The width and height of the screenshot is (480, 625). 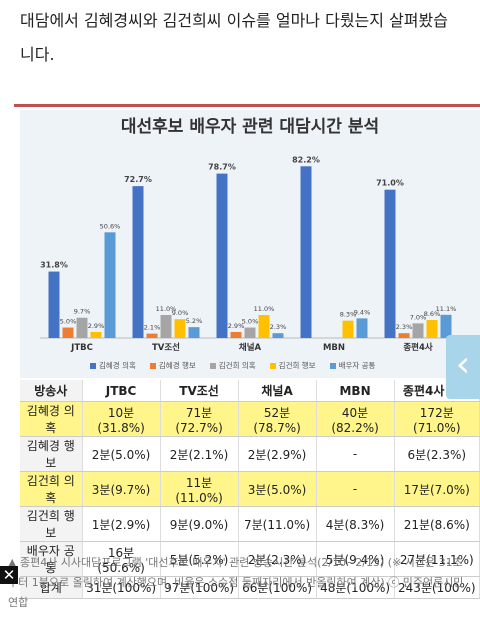 What do you see at coordinates (234, 37) in the screenshot?
I see `article-paragraph: 대담에서 김혜경씨와 김건희씨 이슈를 얼마나 다뤘는지 살펴봤습니다.` at bounding box center [234, 37].